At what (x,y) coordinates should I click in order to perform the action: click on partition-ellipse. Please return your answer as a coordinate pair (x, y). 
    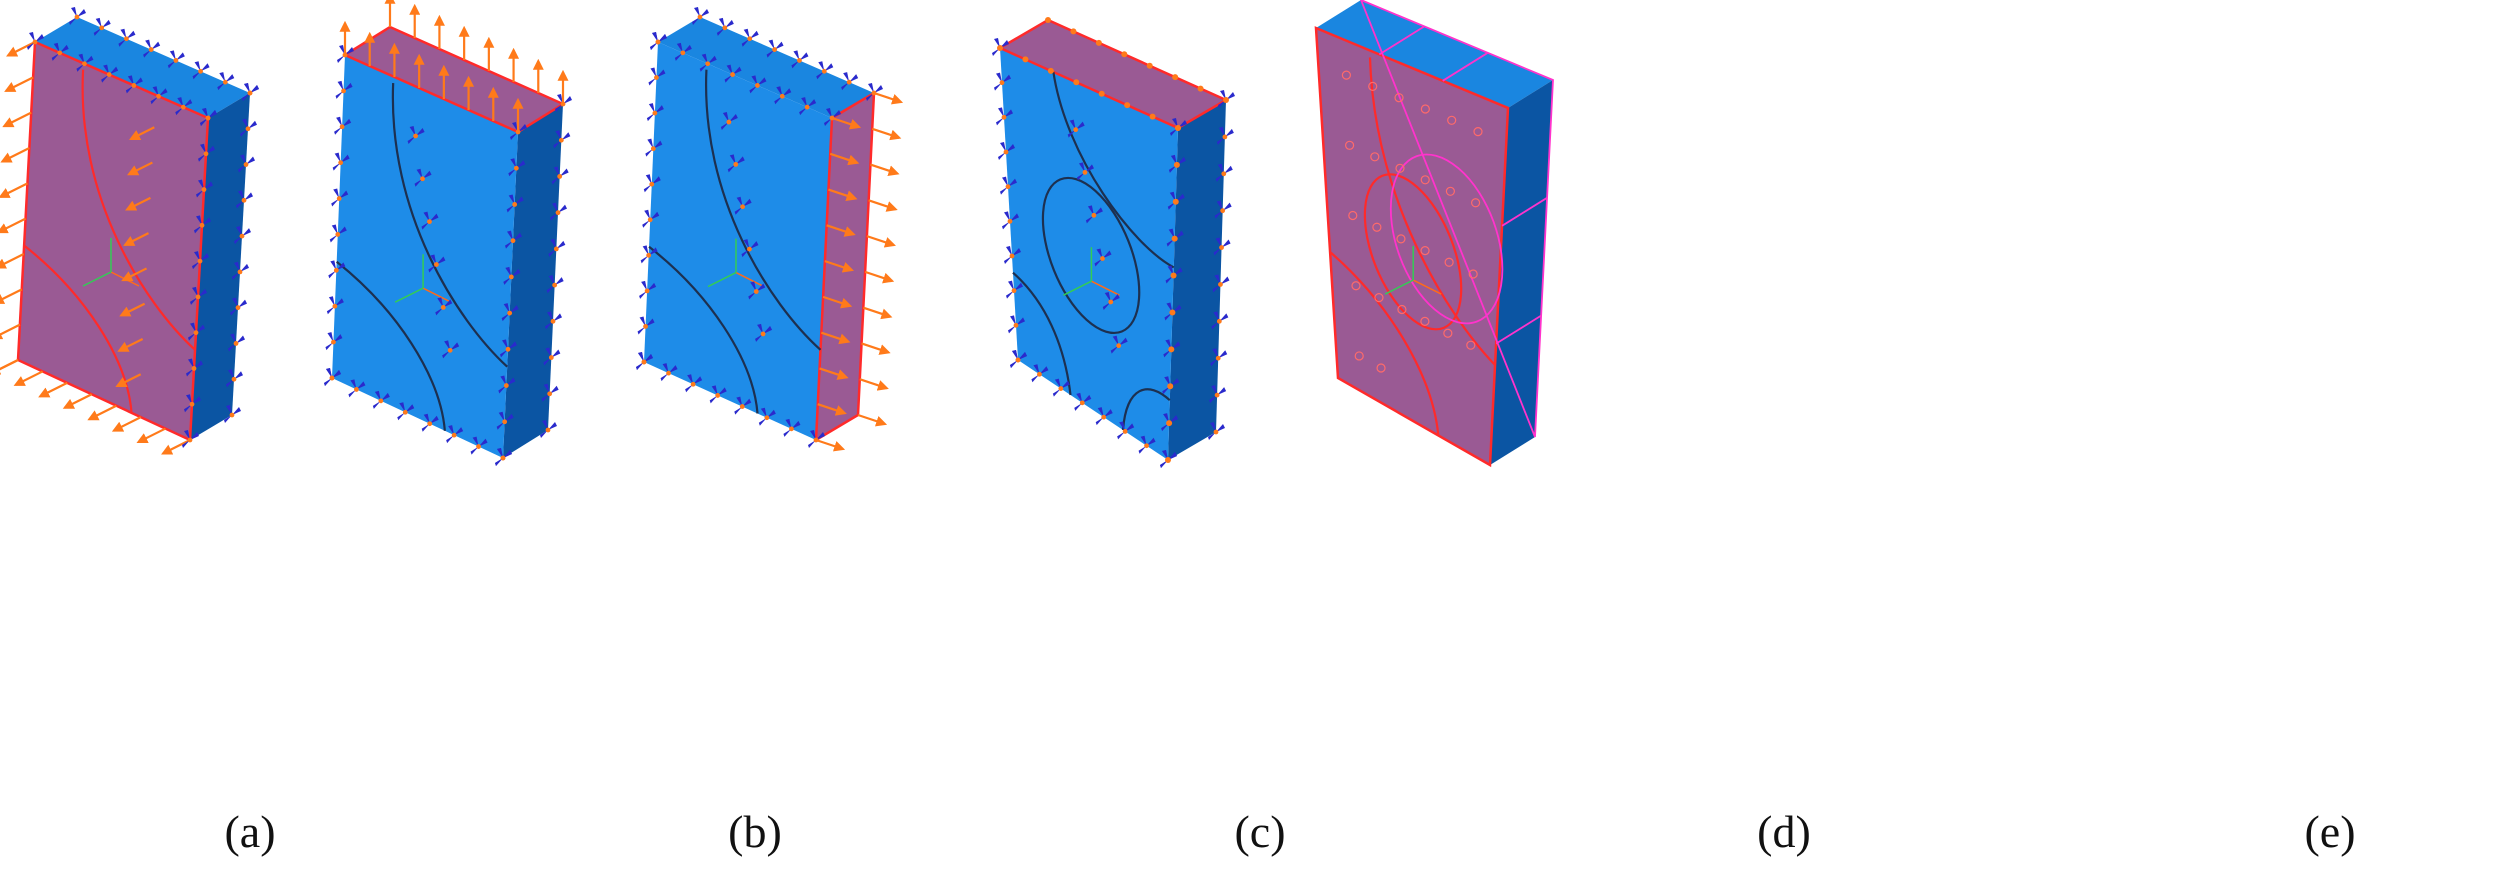
    Looking at the image, I should click on (1446, 239).